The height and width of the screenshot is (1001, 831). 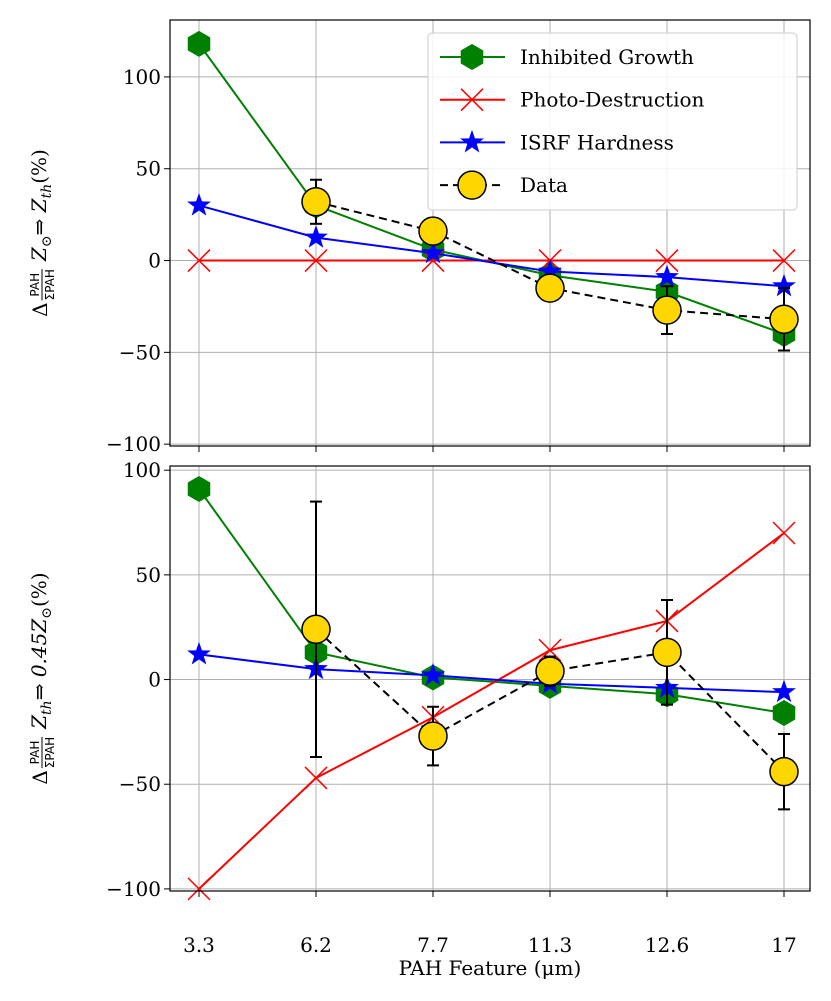 What do you see at coordinates (667, 945) in the screenshot?
I see `x-tick-label: 12.6` at bounding box center [667, 945].